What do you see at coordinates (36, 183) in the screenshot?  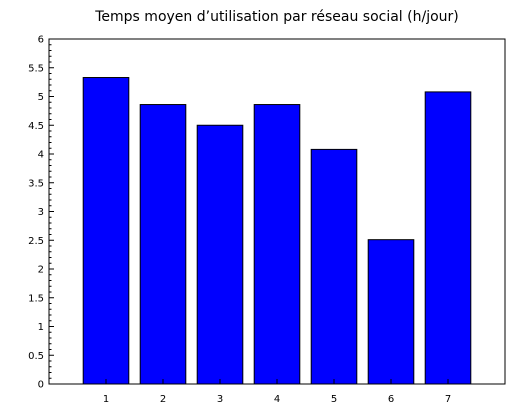 I see `y-tick-label: 3.5` at bounding box center [36, 183].